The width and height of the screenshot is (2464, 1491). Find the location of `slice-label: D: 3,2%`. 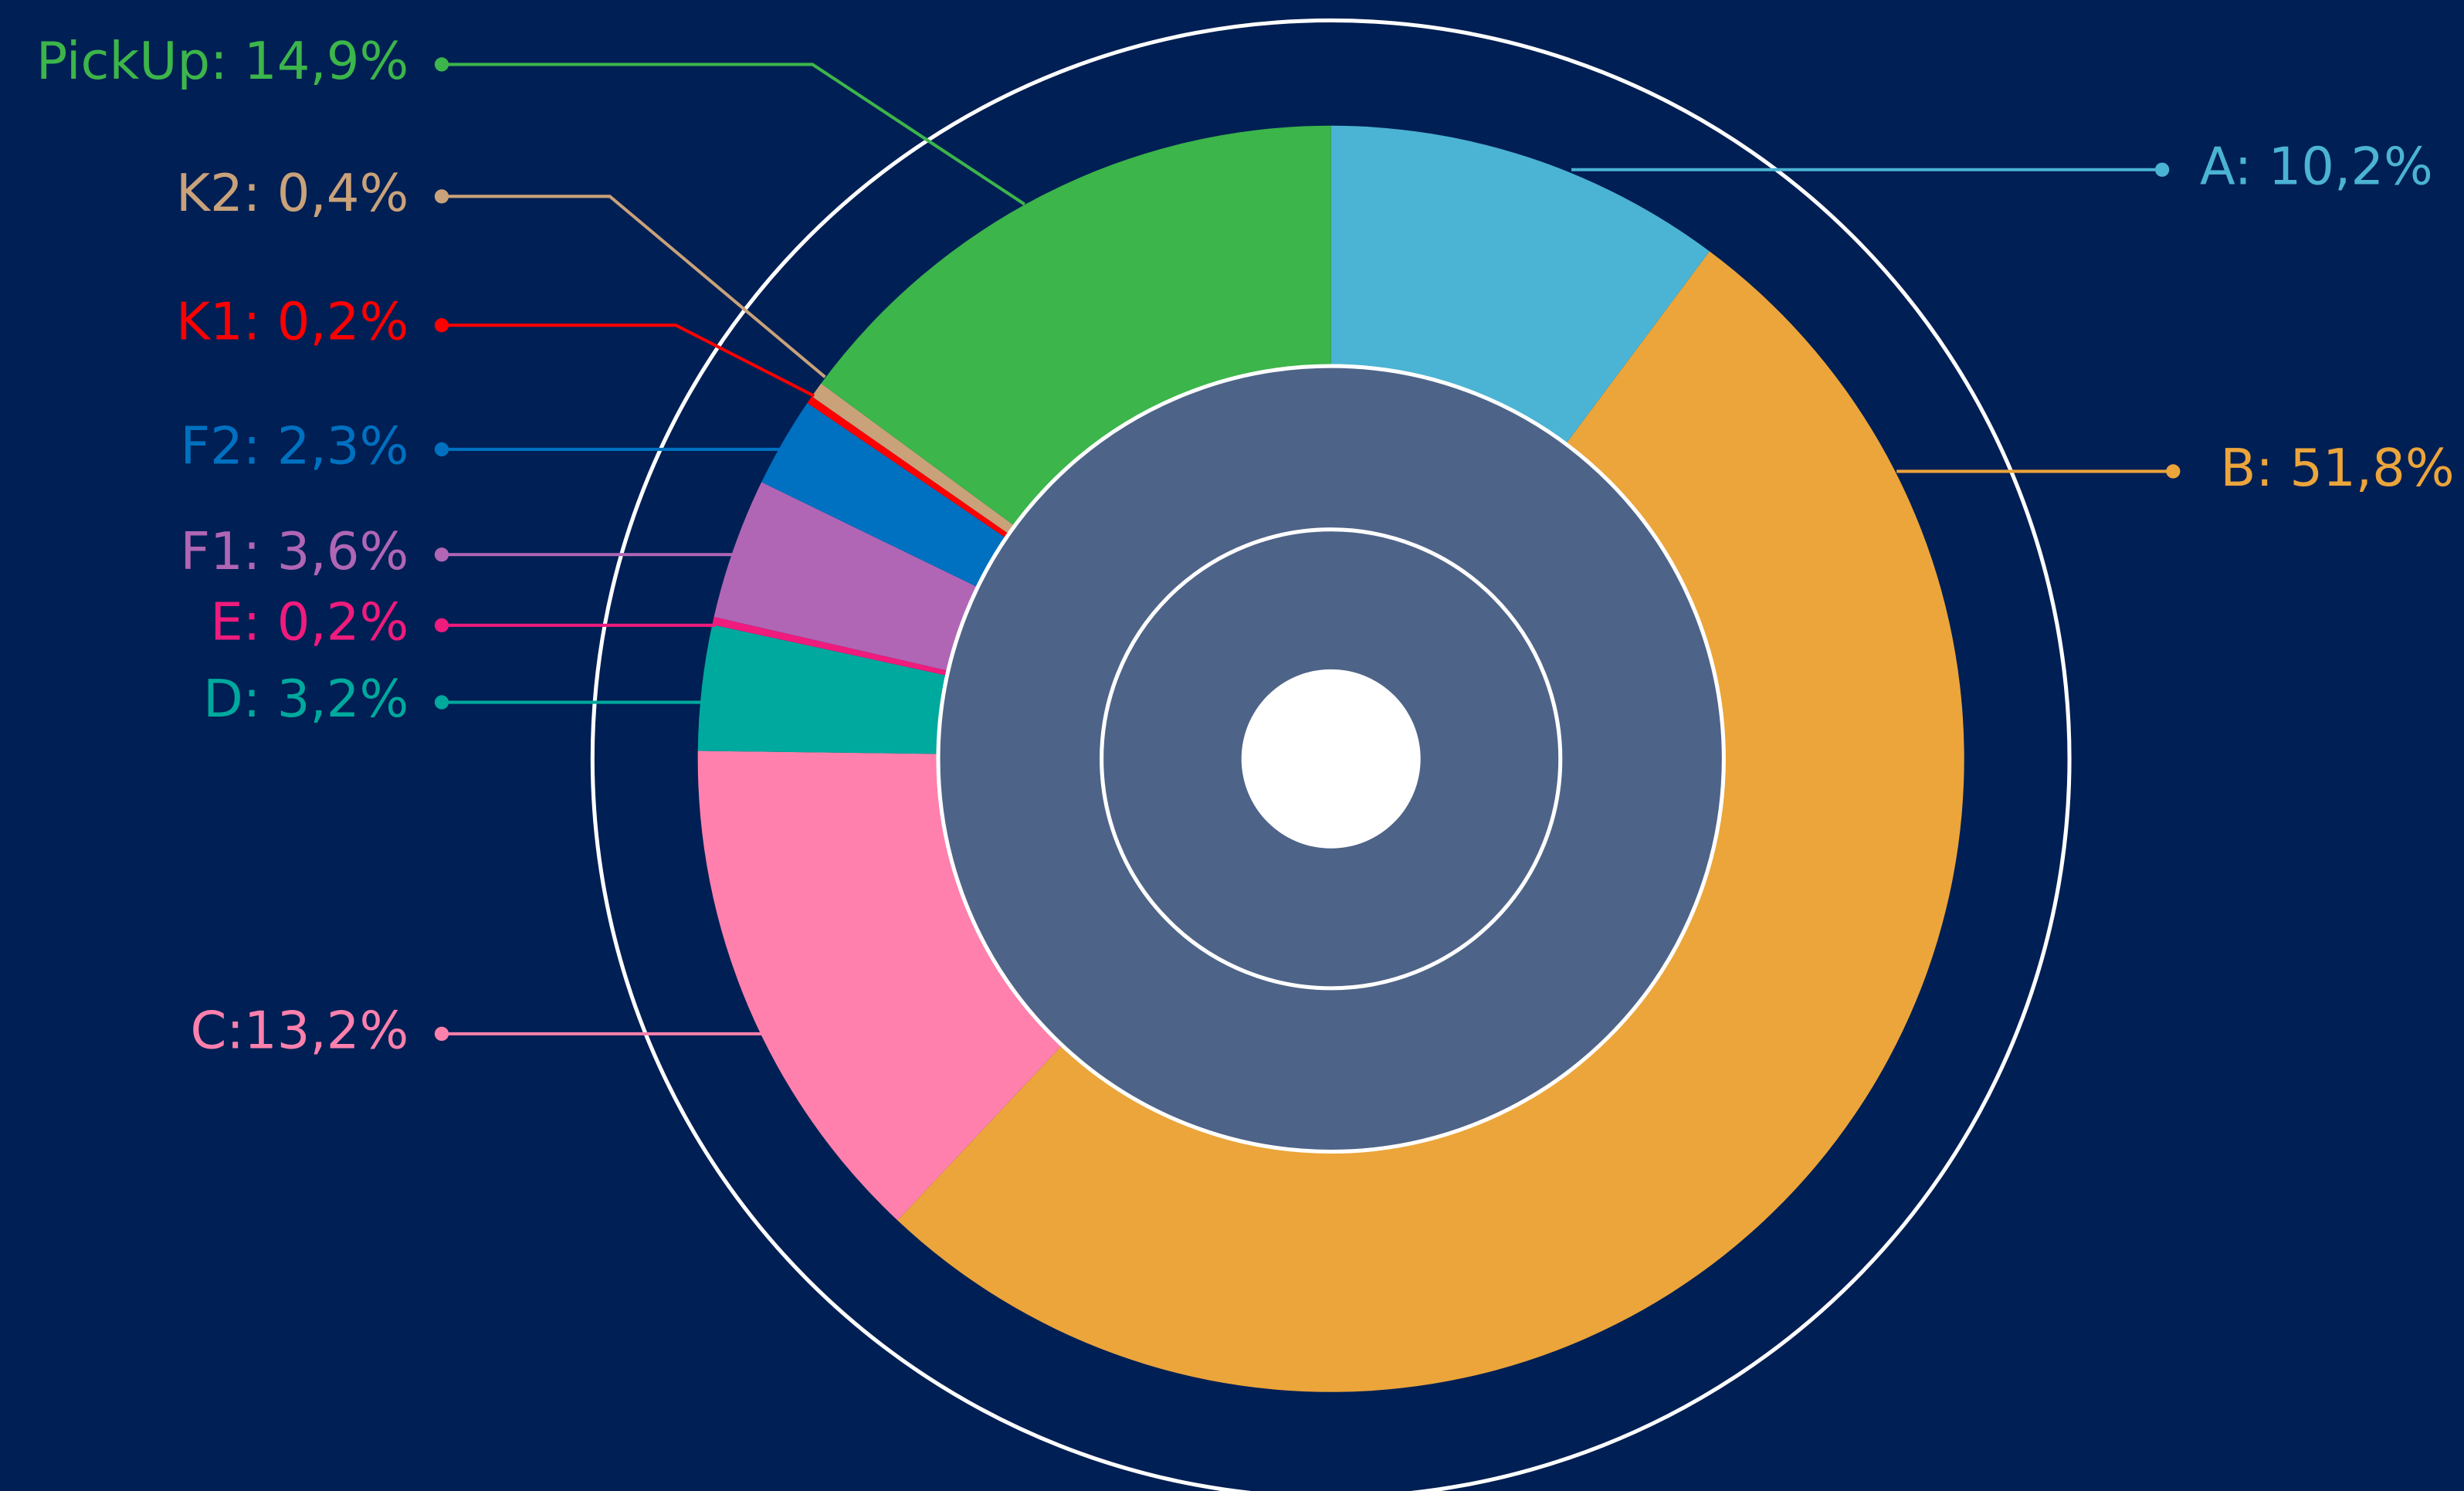

slice-label: D: 3,2% is located at coordinates (305, 699).